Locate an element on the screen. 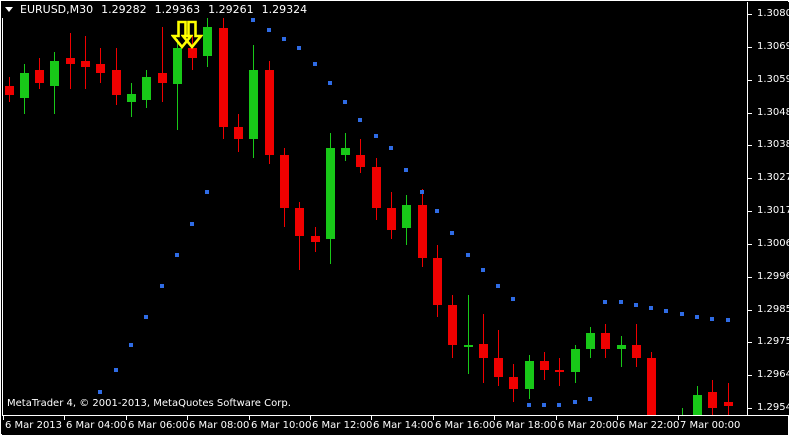 The height and width of the screenshot is (435, 789). quote-low: 1.29261 is located at coordinates (231, 9).